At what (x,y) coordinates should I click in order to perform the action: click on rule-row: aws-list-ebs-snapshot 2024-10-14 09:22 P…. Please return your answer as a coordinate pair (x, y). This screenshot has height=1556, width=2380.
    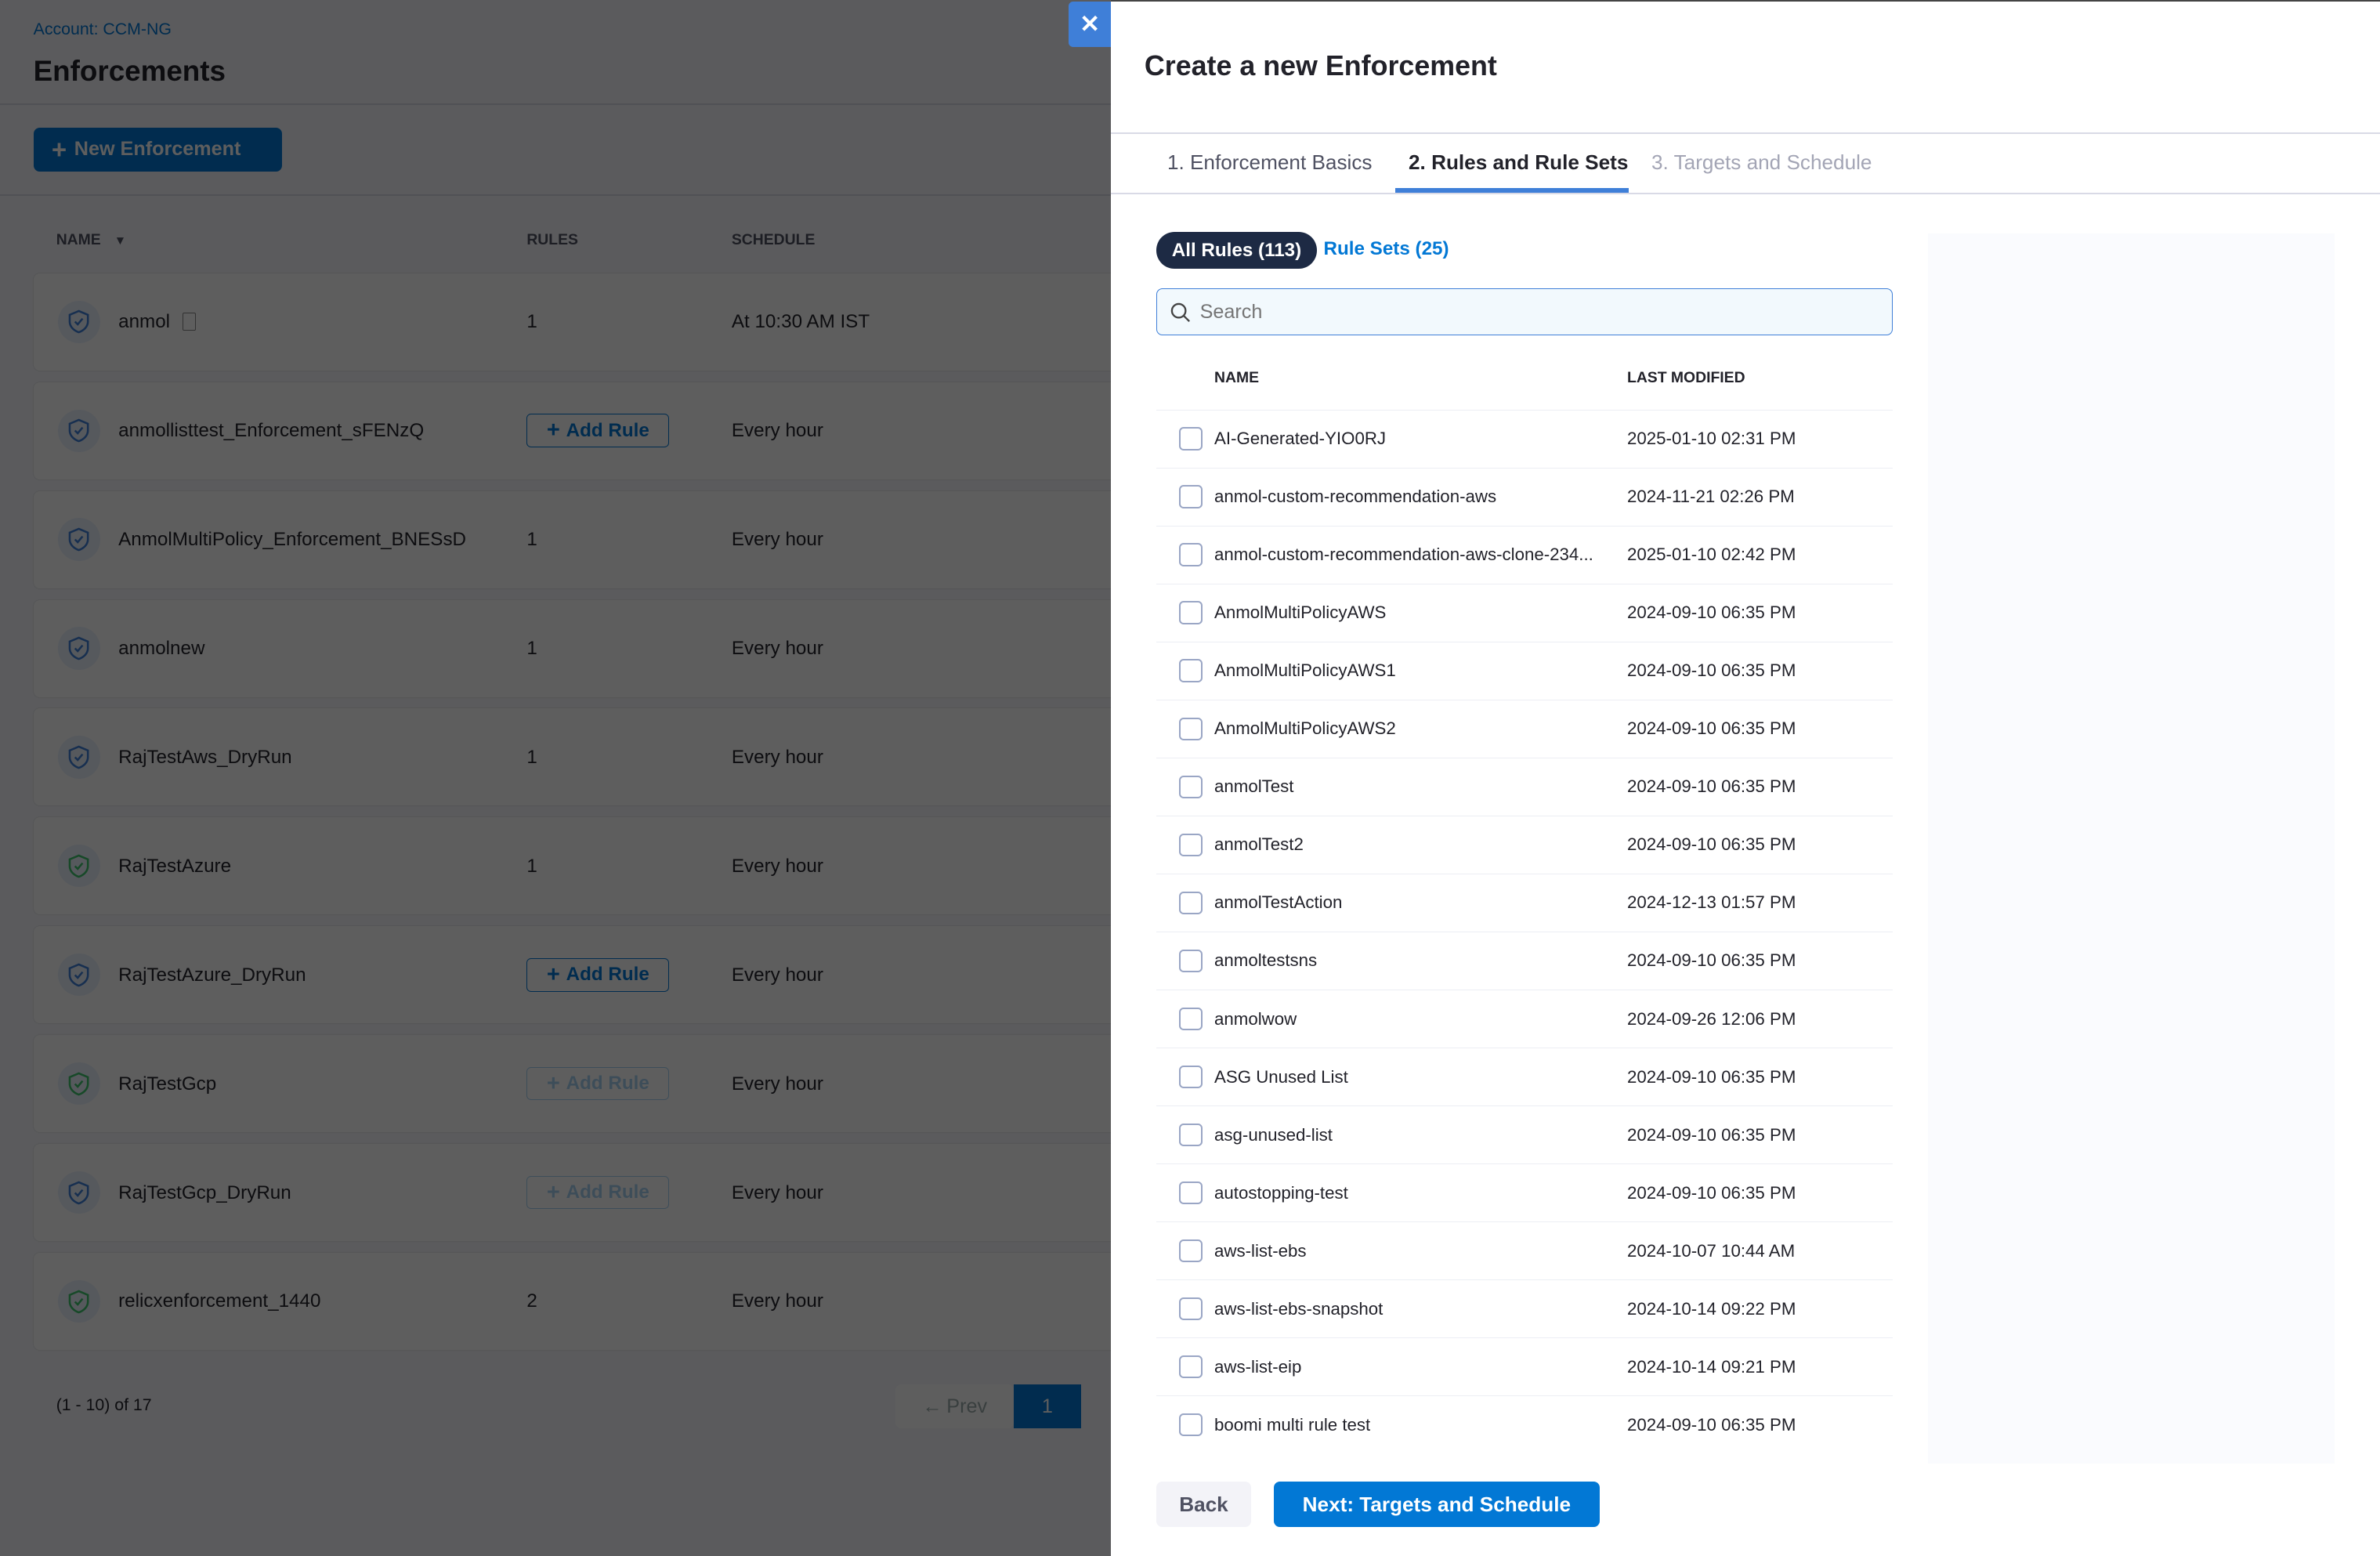
    Looking at the image, I should click on (1525, 1308).